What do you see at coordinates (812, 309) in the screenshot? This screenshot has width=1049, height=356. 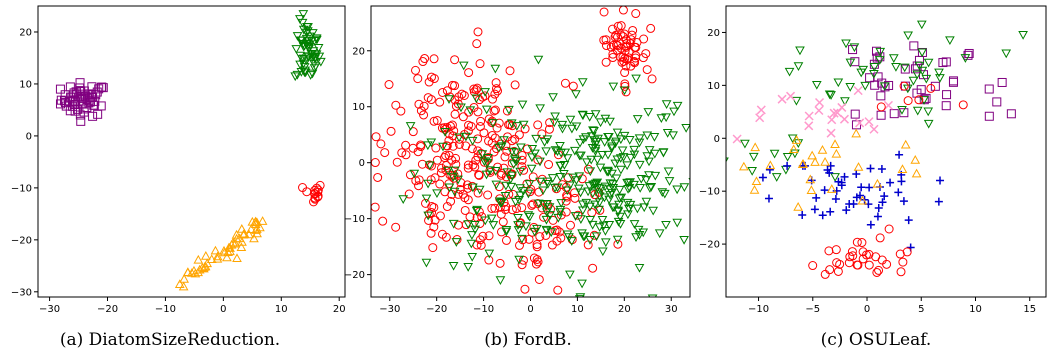 I see `x-tick-label: −5` at bounding box center [812, 309].